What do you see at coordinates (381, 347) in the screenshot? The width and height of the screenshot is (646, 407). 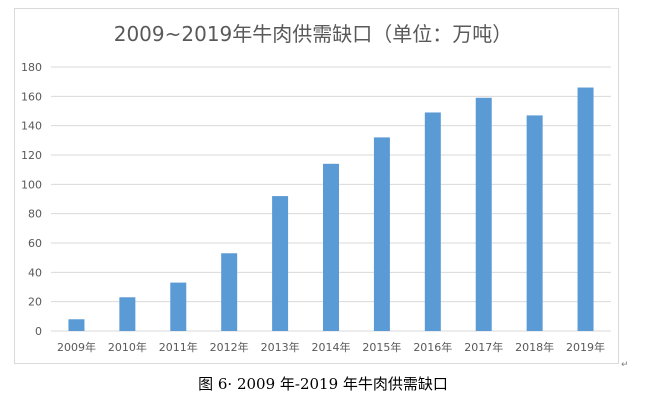 I see `x-tick-label: 2015年` at bounding box center [381, 347].